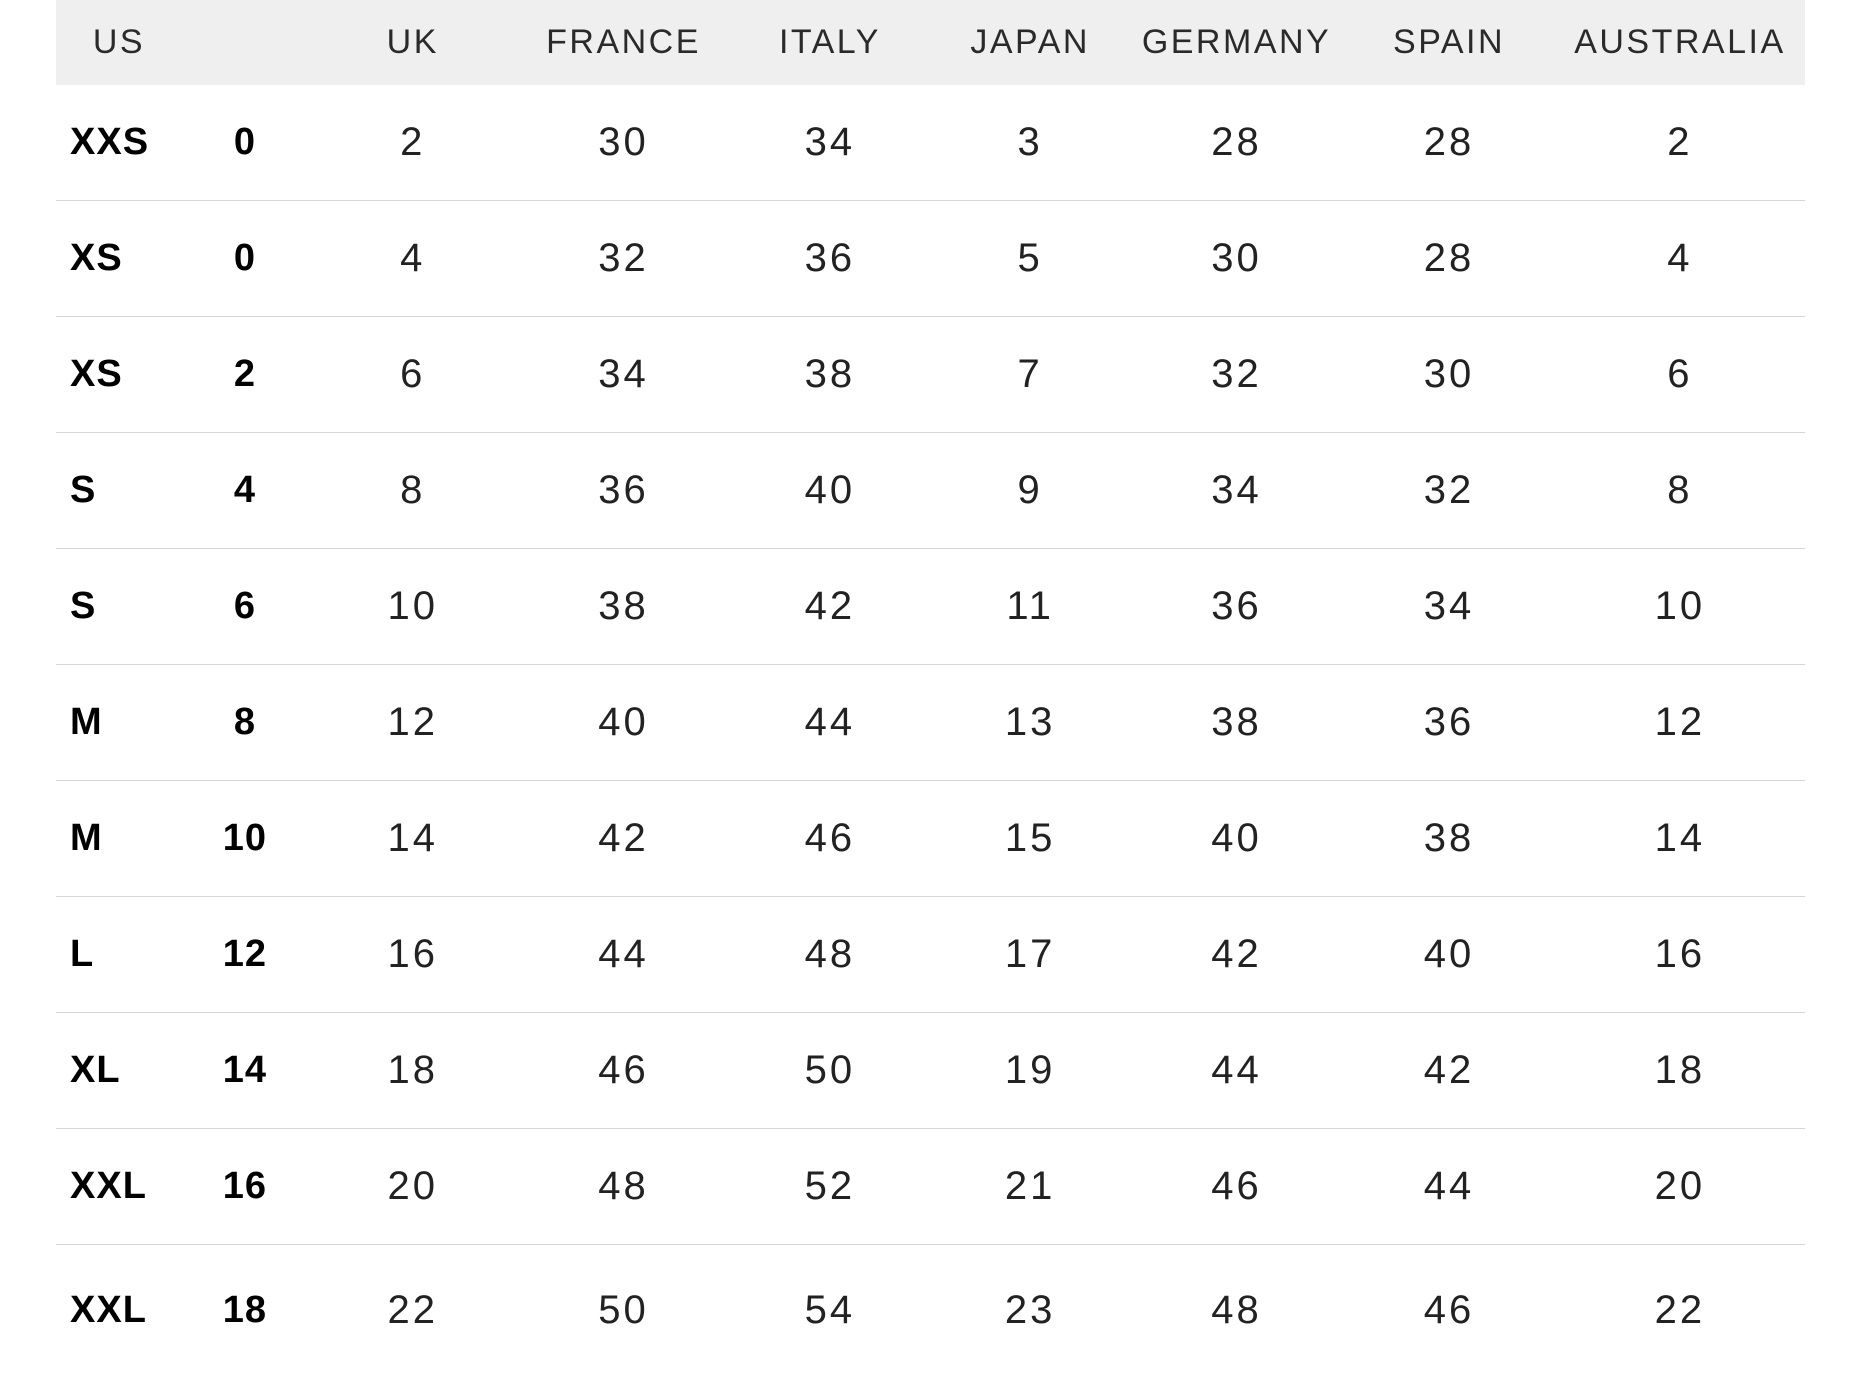 This screenshot has width=1859, height=1382. I want to click on cell-france: 46, so click(623, 1070).